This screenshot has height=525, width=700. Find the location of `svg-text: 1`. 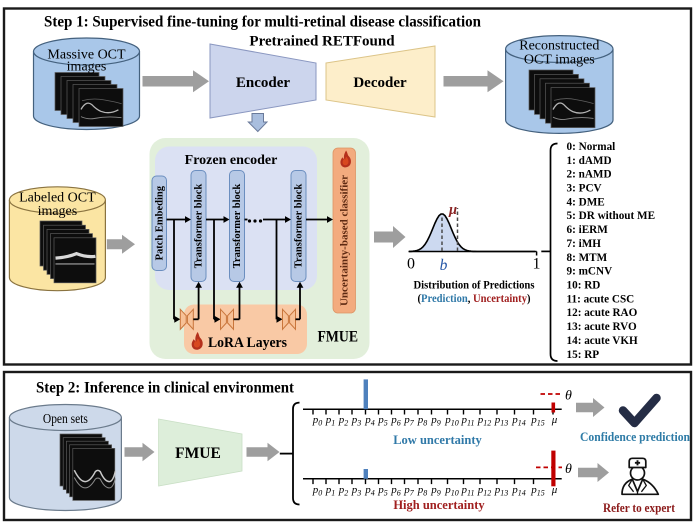

svg-text: 1 is located at coordinates (537, 264).